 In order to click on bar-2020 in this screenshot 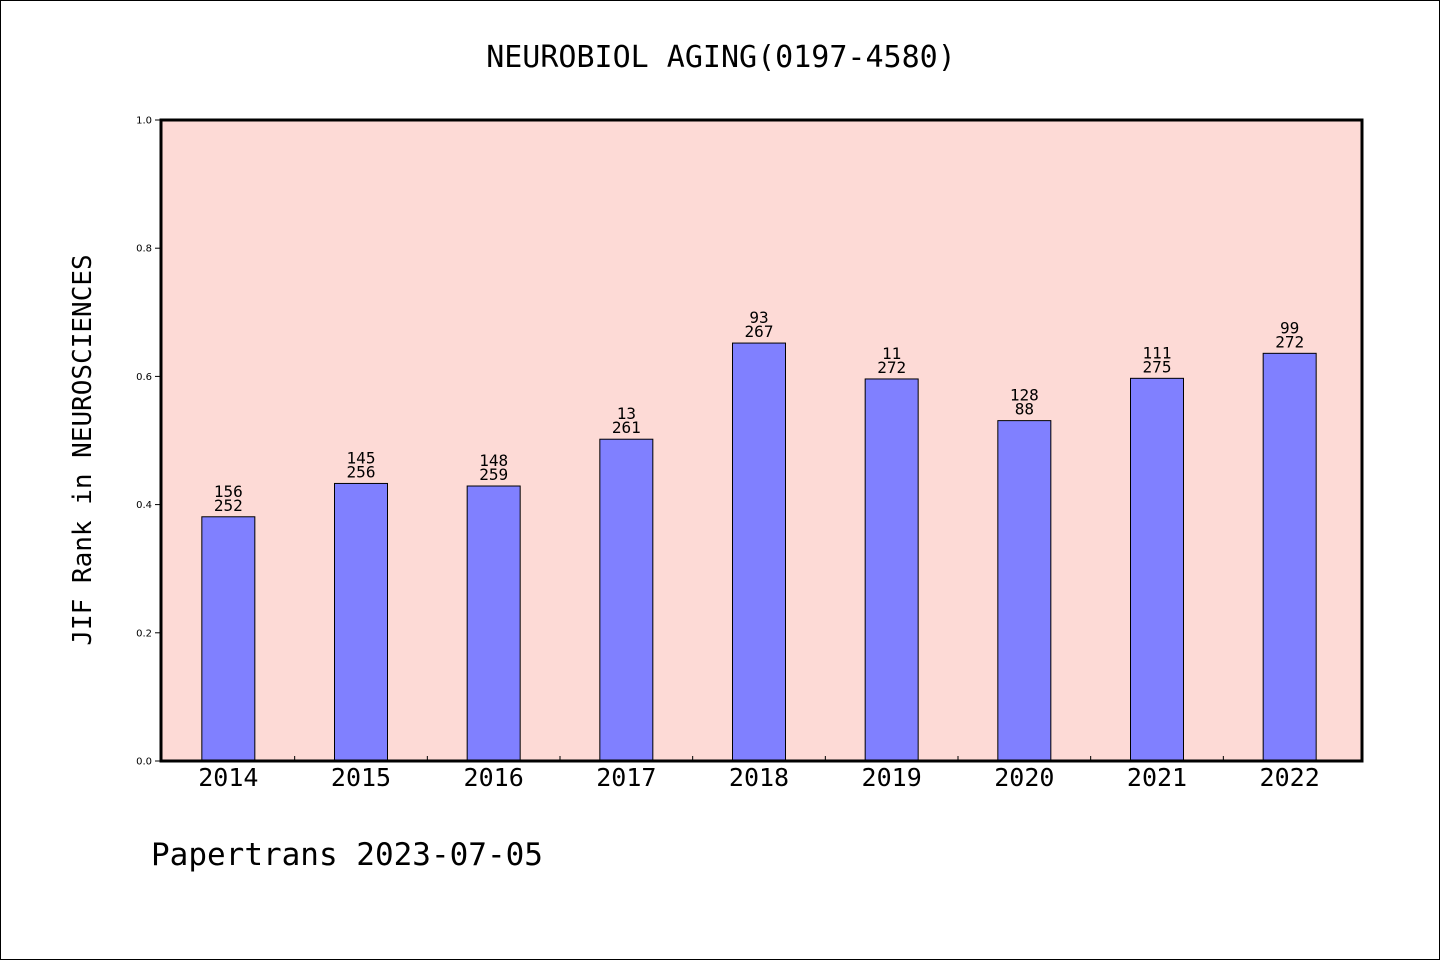, I will do `click(1024, 591)`.